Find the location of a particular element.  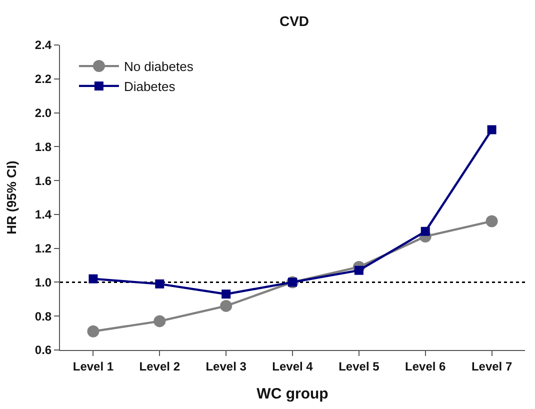

y-tick-label: 1.8 is located at coordinates (43, 147).